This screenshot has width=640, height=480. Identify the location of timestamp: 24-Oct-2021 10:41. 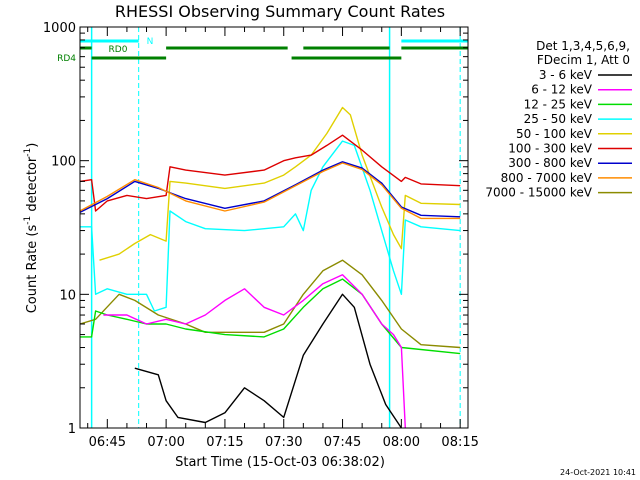
(598, 472).